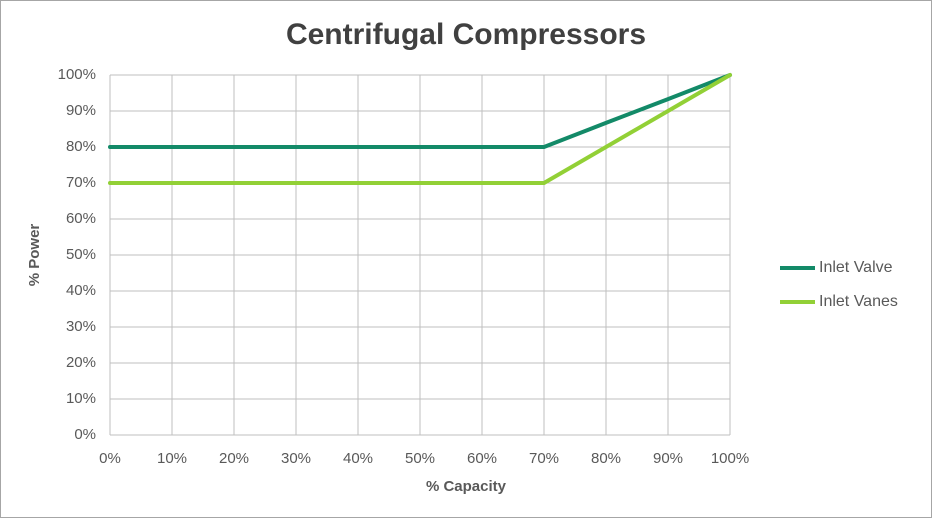 This screenshot has width=932, height=518. I want to click on x-axis-label: % Capacity, so click(466, 486).